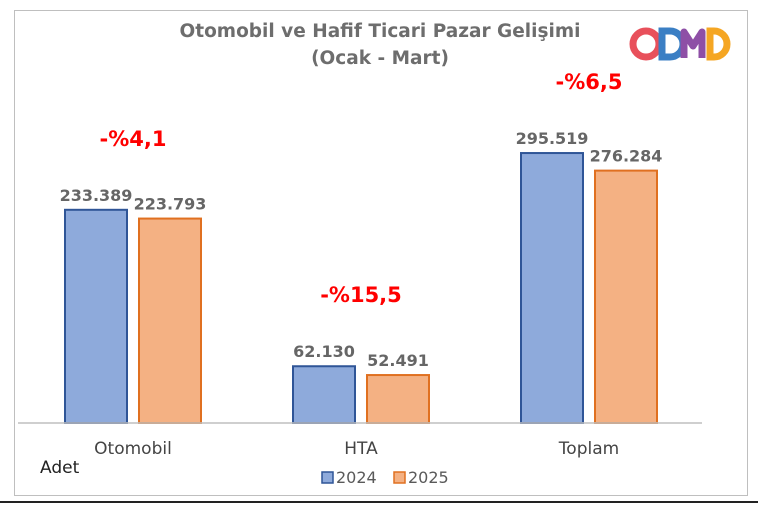 The width and height of the screenshot is (758, 507). I want to click on data-label-otomobil-2024: 233.389, so click(96, 195).